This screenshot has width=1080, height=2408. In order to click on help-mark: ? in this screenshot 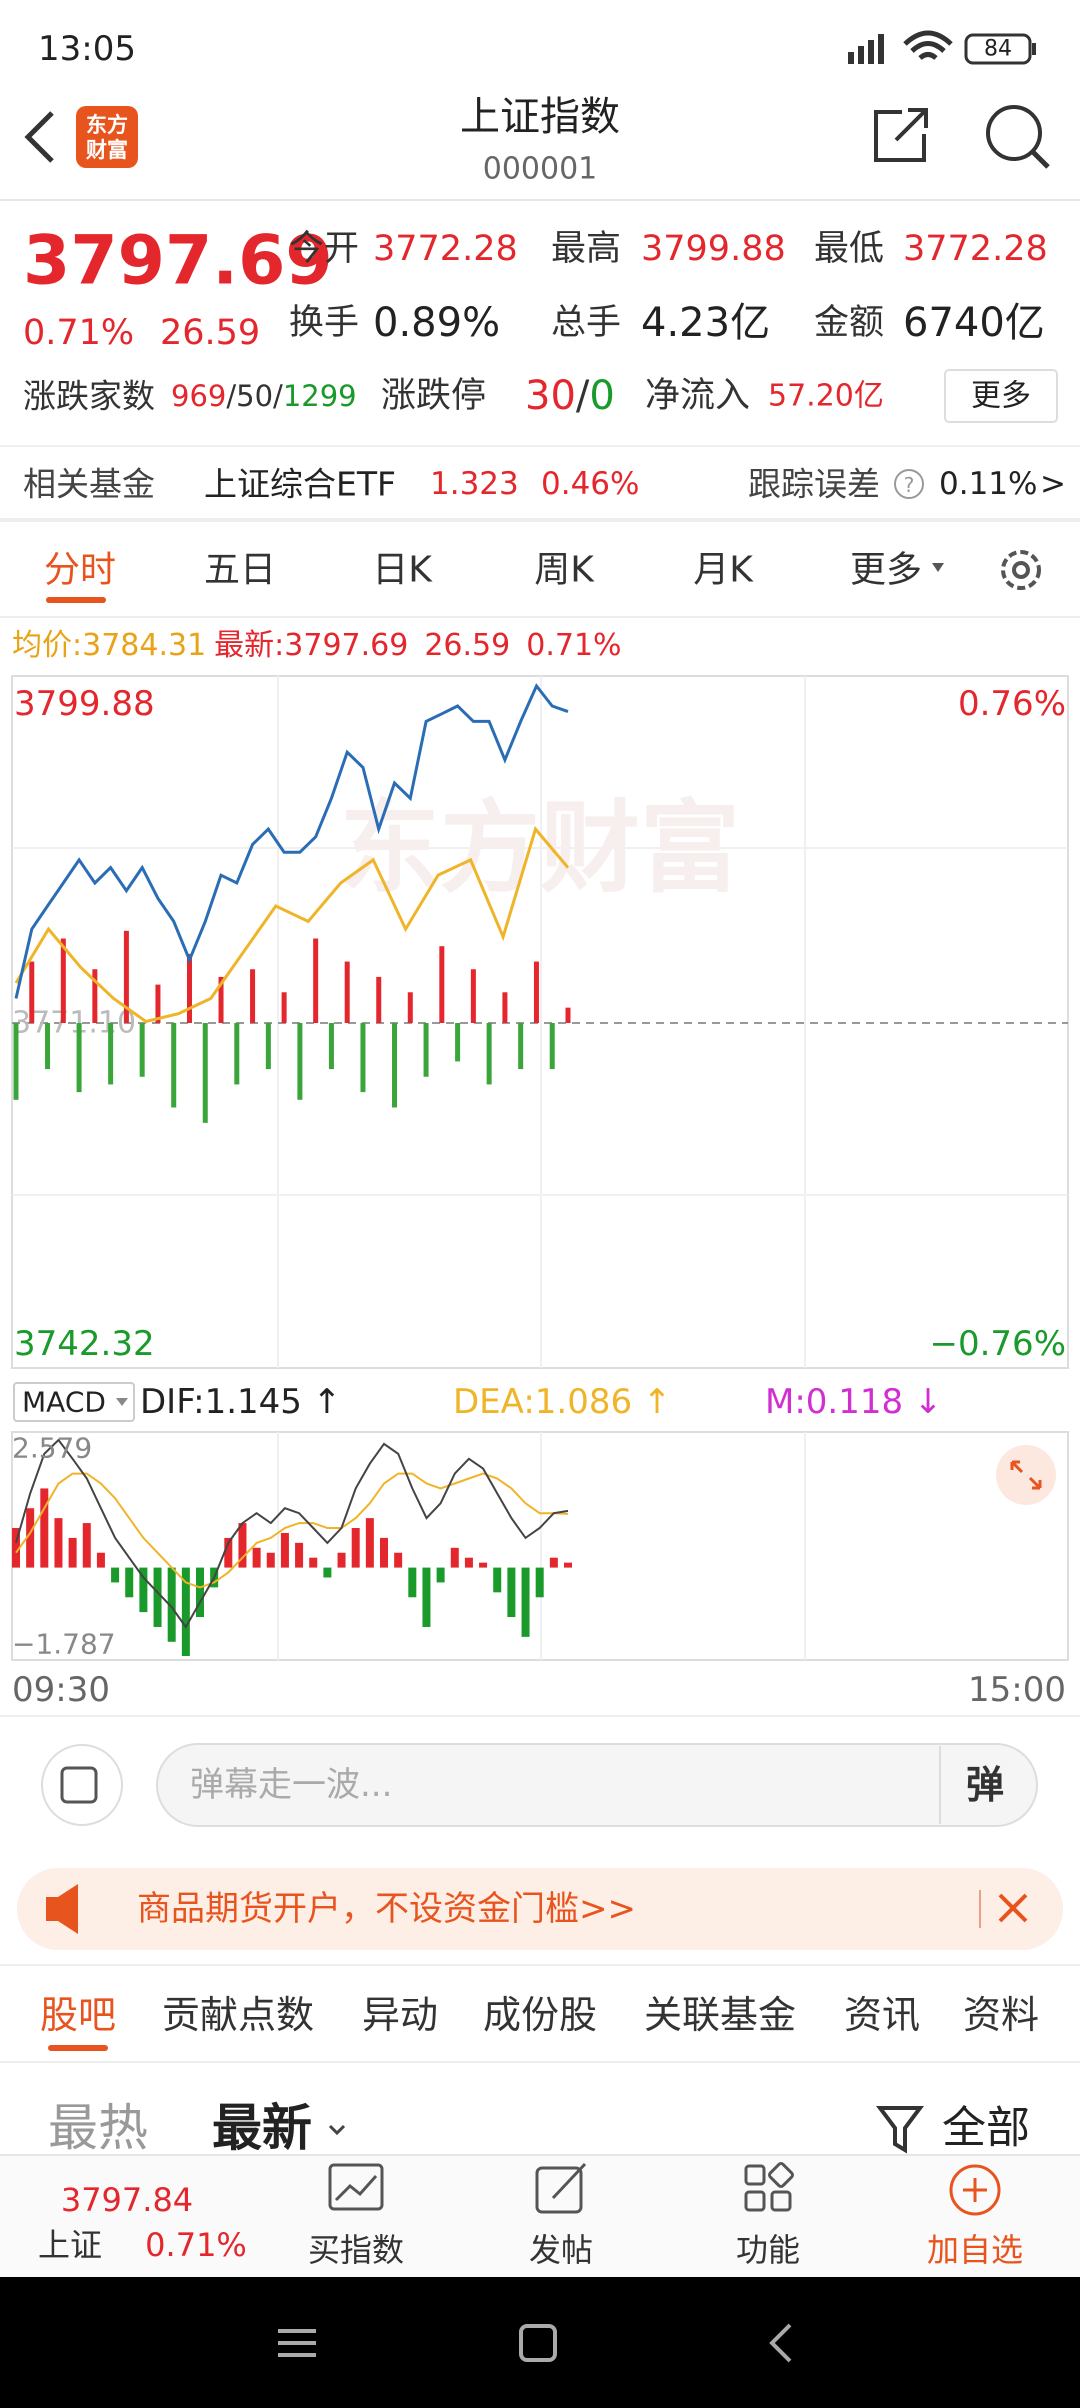, I will do `click(909, 485)`.